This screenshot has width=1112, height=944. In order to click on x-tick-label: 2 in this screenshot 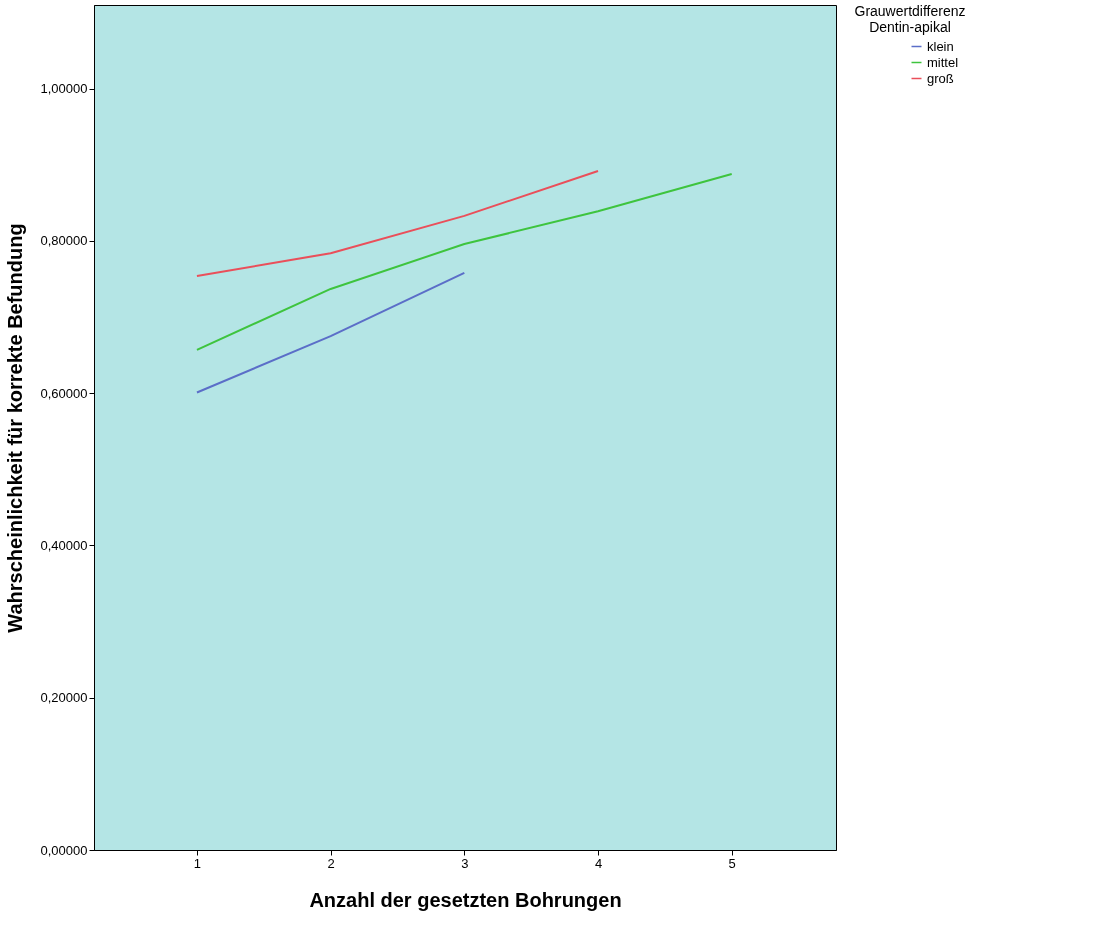, I will do `click(331, 863)`.